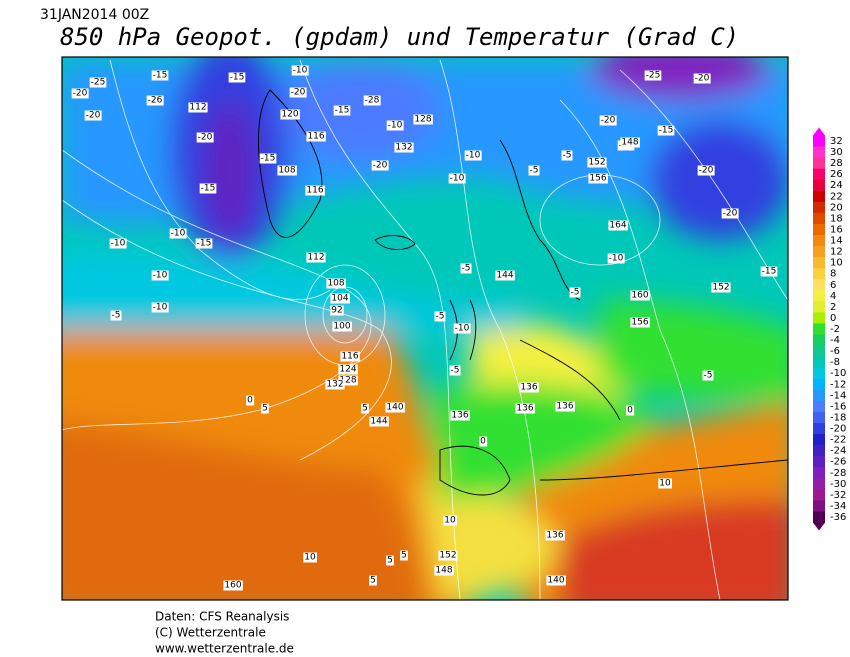 The image size is (850, 657). I want to click on colorbar-label: 8, so click(833, 274).